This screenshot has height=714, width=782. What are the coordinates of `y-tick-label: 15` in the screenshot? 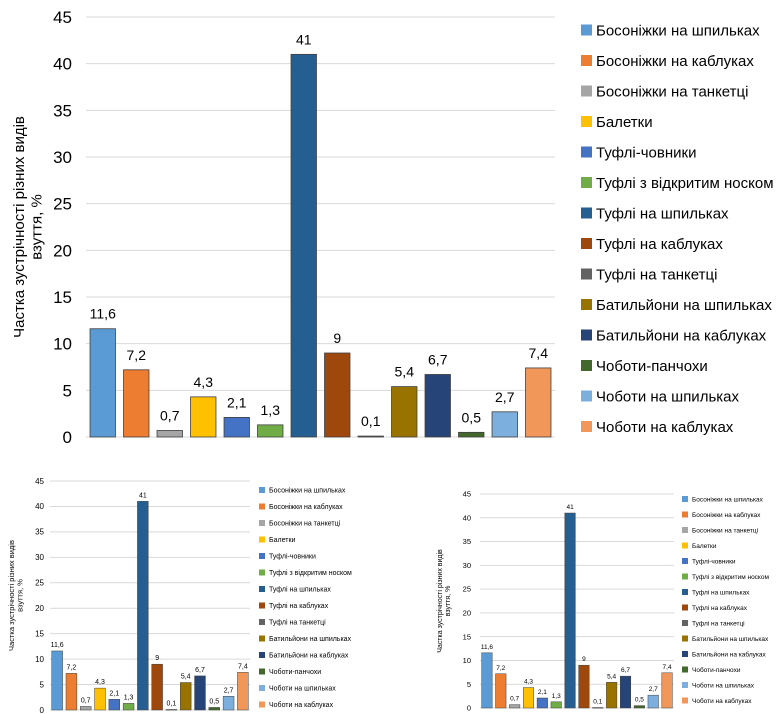 It's located at (62, 297).